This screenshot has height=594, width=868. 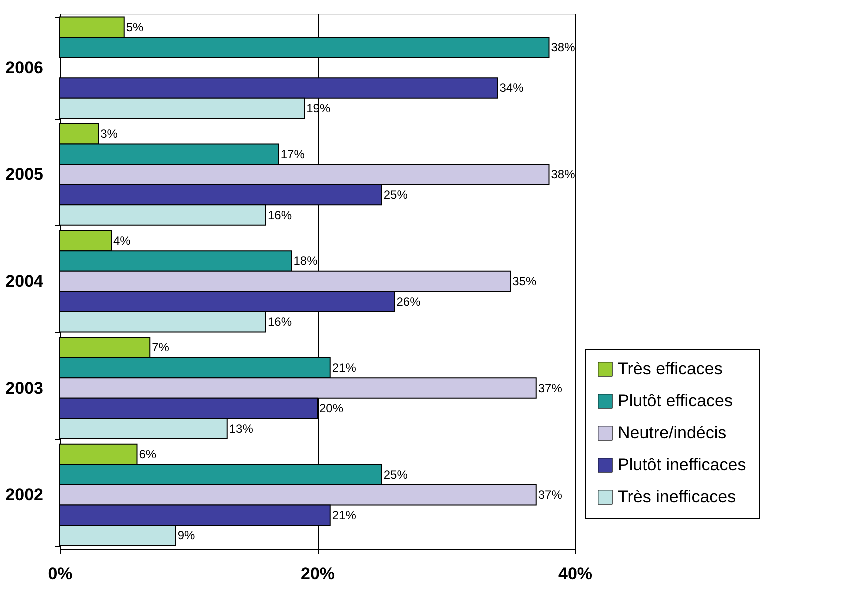 What do you see at coordinates (60, 574) in the screenshot?
I see `x-tick-label: 0%` at bounding box center [60, 574].